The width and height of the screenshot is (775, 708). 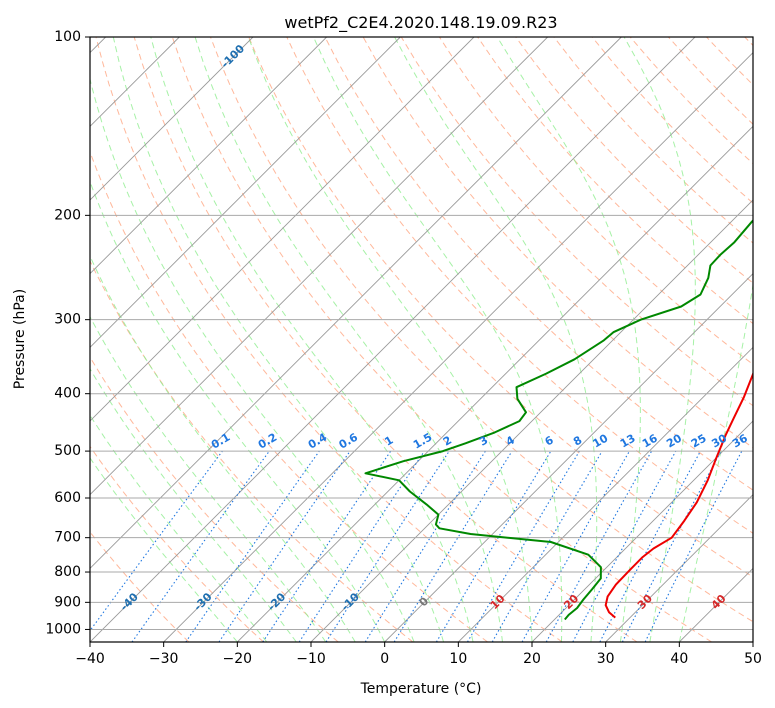 I want to click on y-tick-label: 900, so click(x=67, y=602).